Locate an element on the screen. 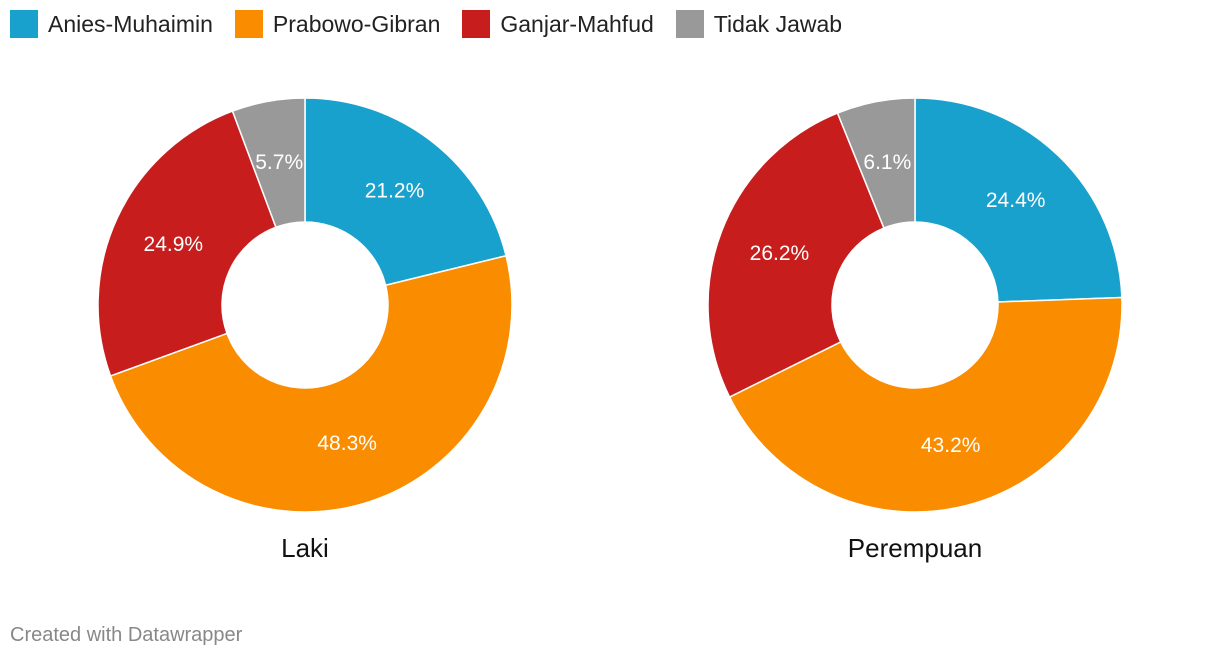 This screenshot has height=660, width=1220. slice-perempuan-tidak-jawab is located at coordinates (876, 163).